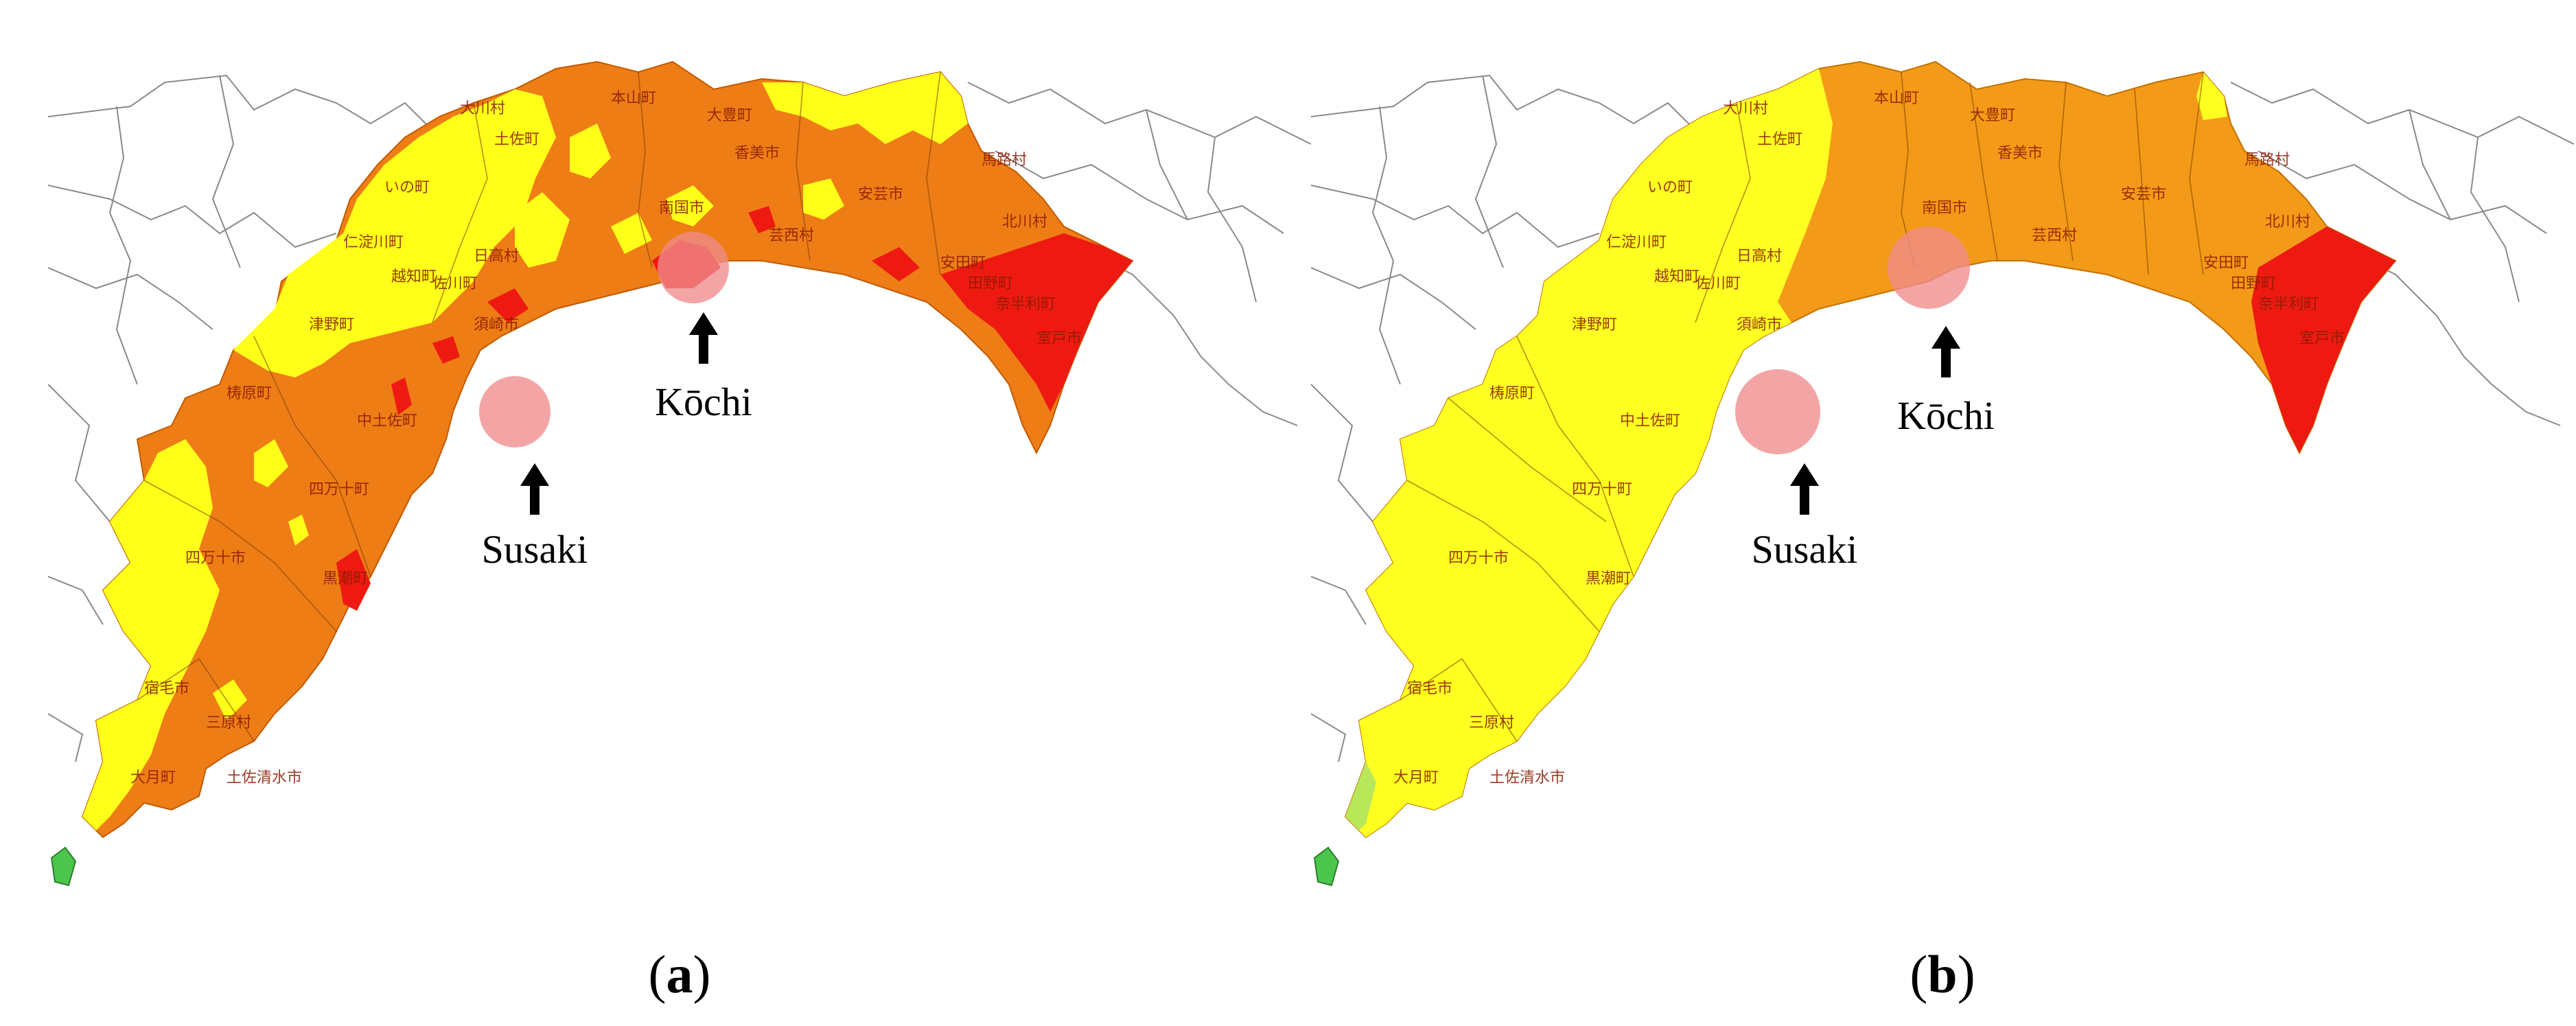 This screenshot has width=2576, height=1026. I want to click on caption-a: (a), so click(679, 974).